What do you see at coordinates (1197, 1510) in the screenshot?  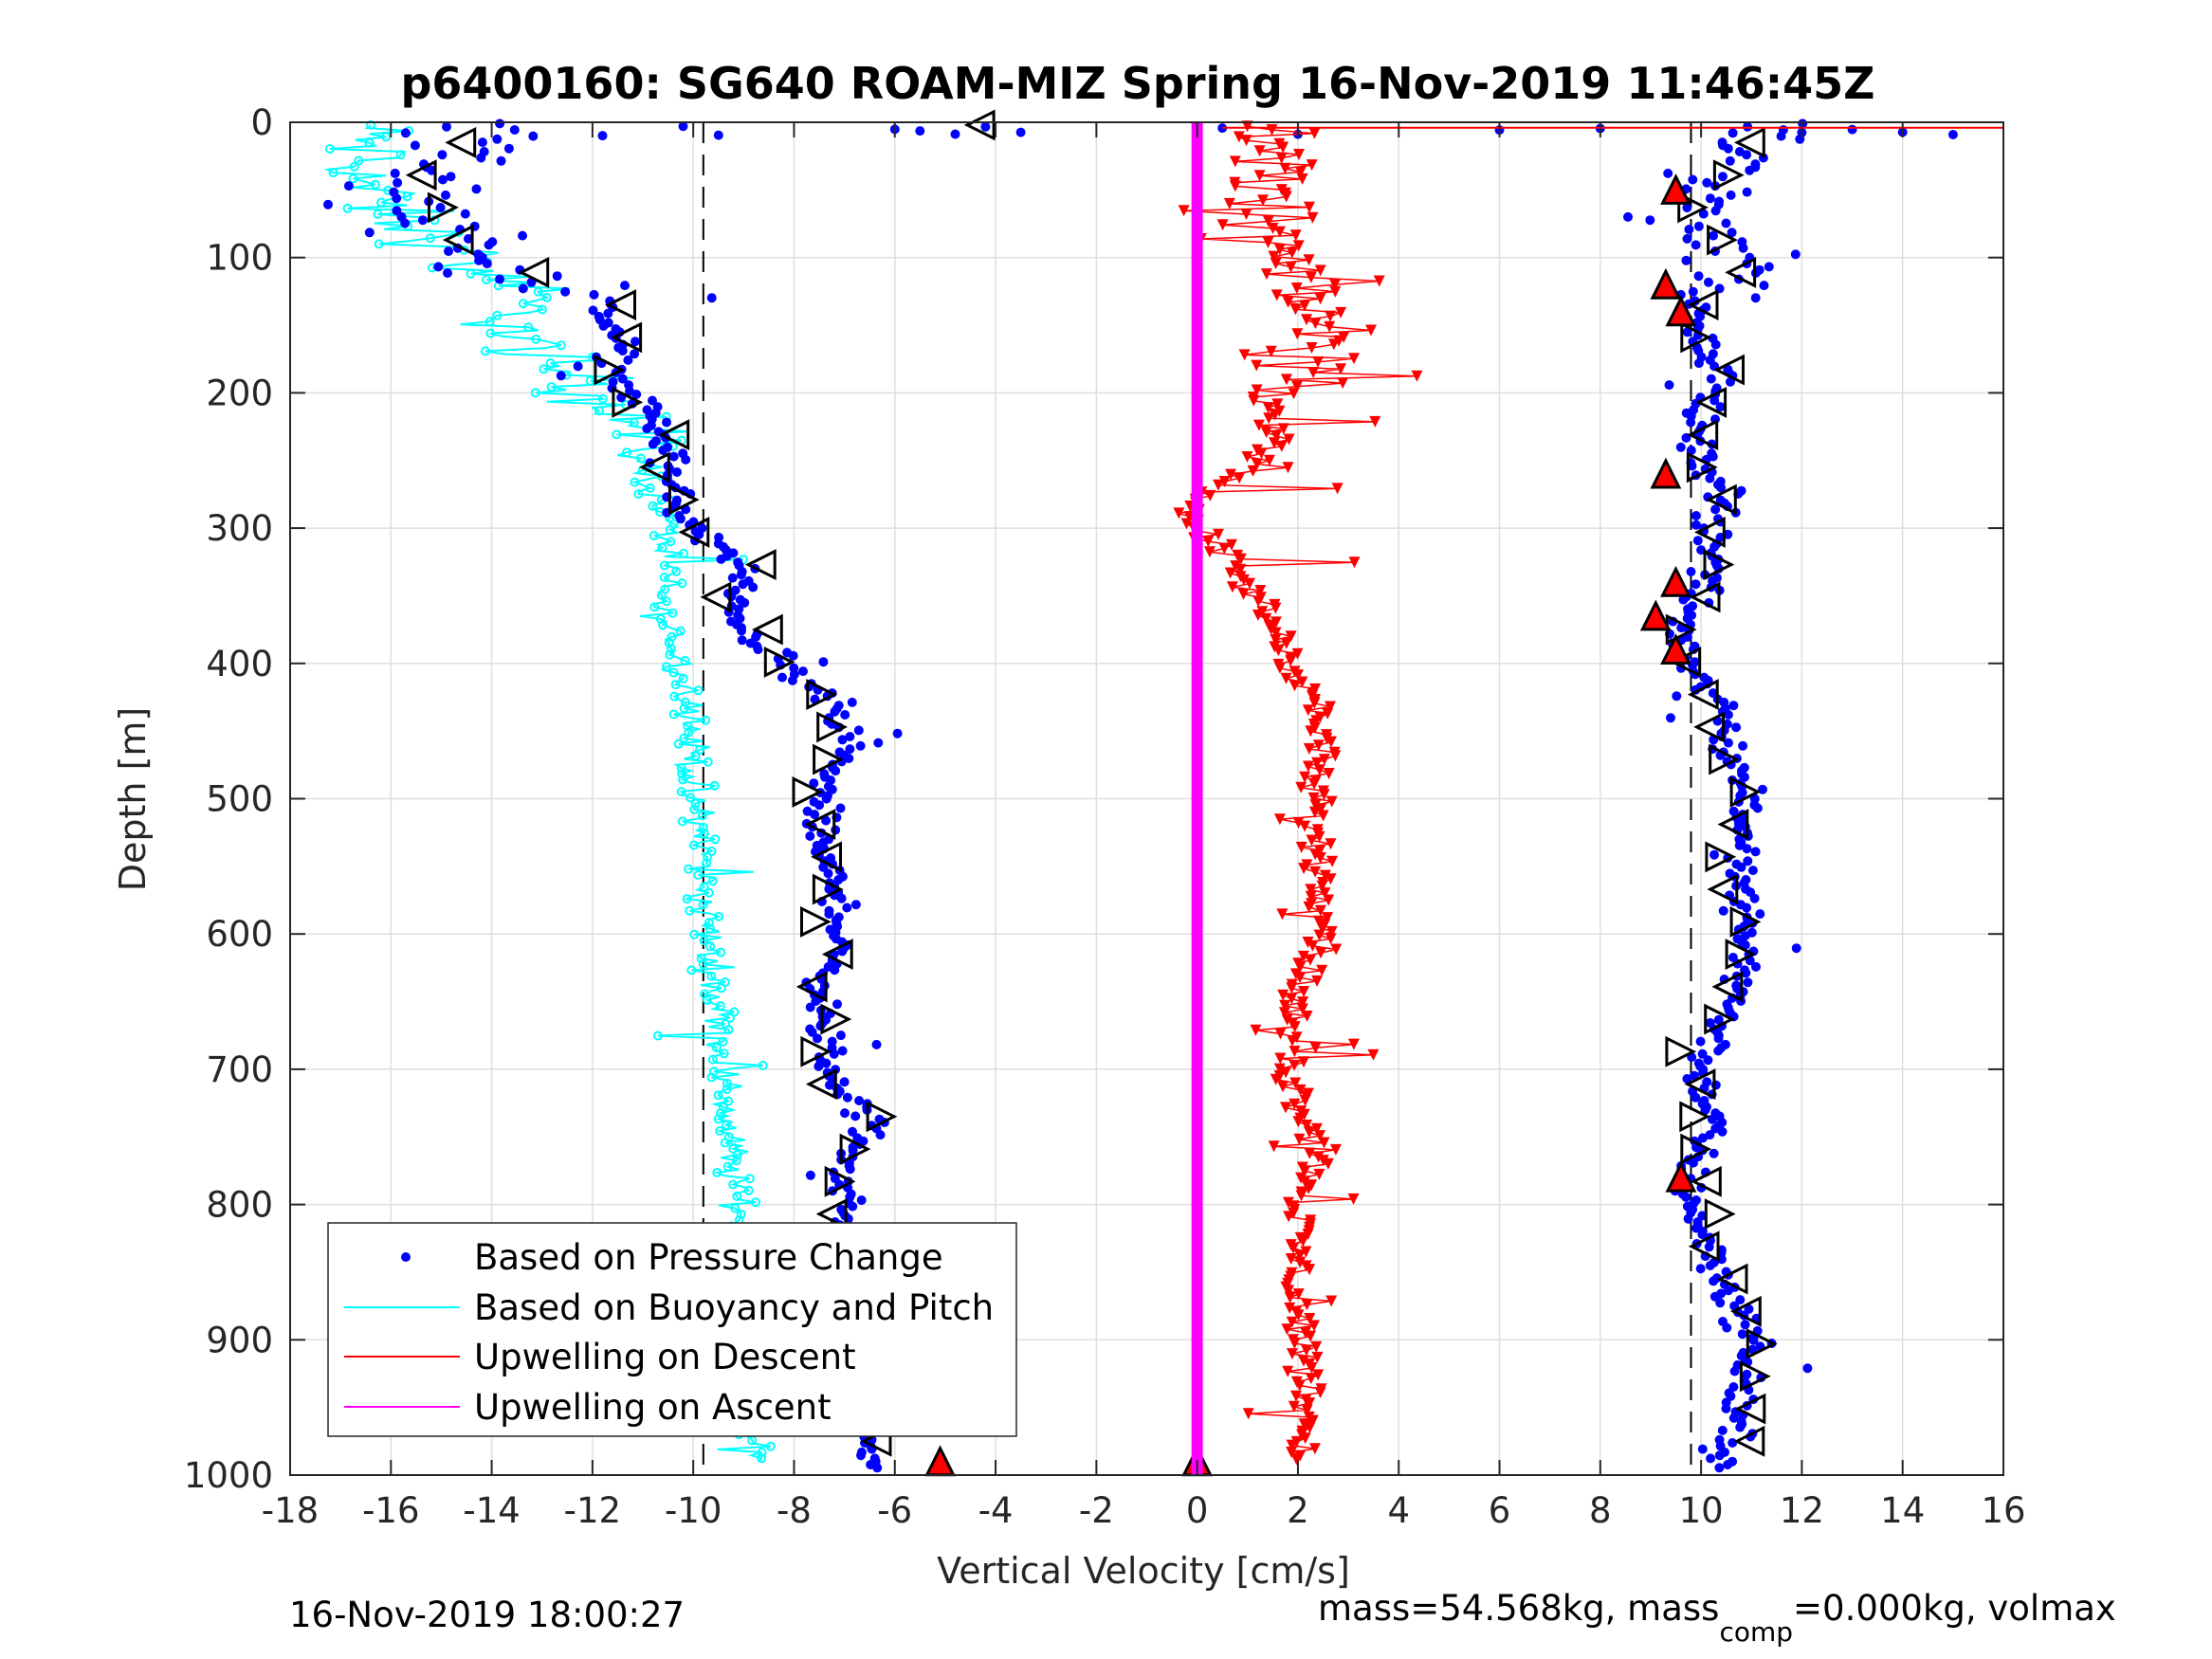 I see `x-tick-label: 0` at bounding box center [1197, 1510].